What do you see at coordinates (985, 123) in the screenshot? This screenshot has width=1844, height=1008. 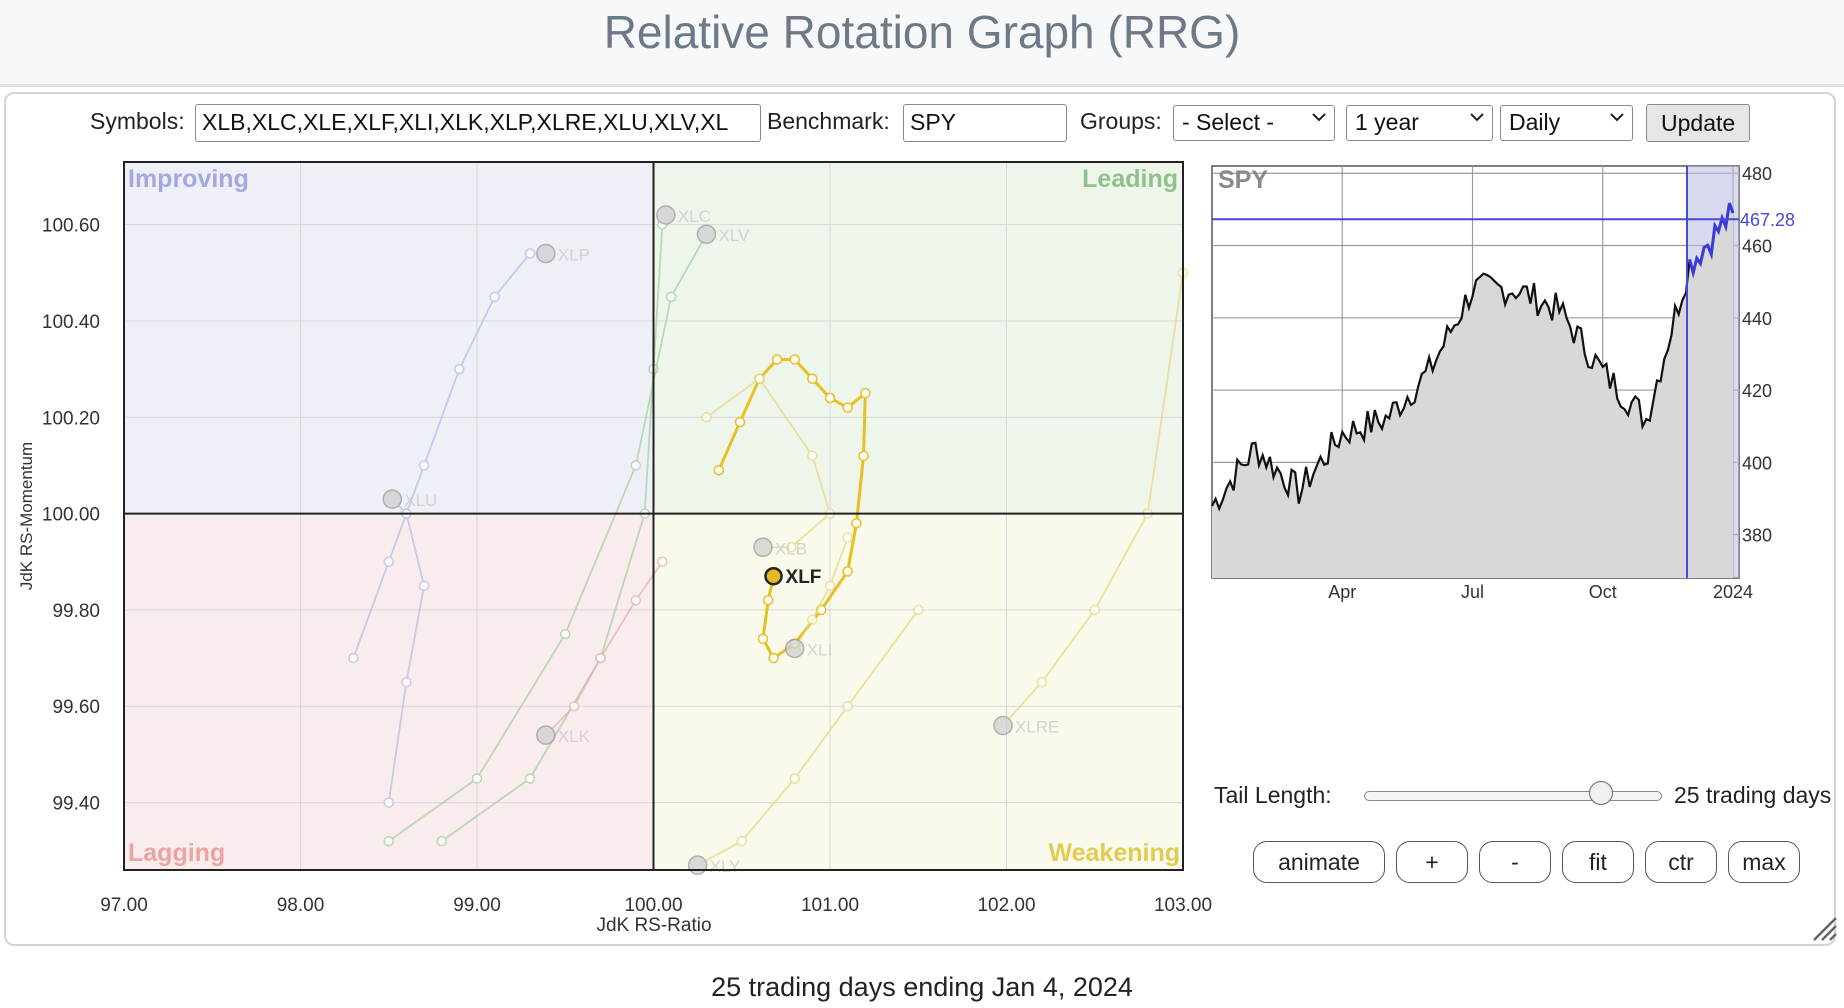 I see `benchmark-input: SPY` at bounding box center [985, 123].